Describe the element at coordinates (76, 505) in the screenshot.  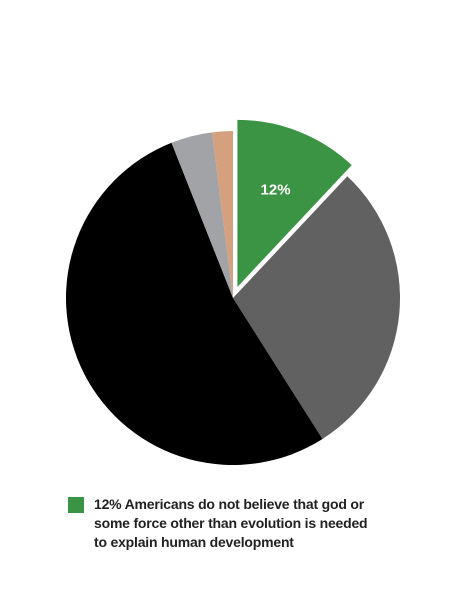
I see `legend-swatch` at that location.